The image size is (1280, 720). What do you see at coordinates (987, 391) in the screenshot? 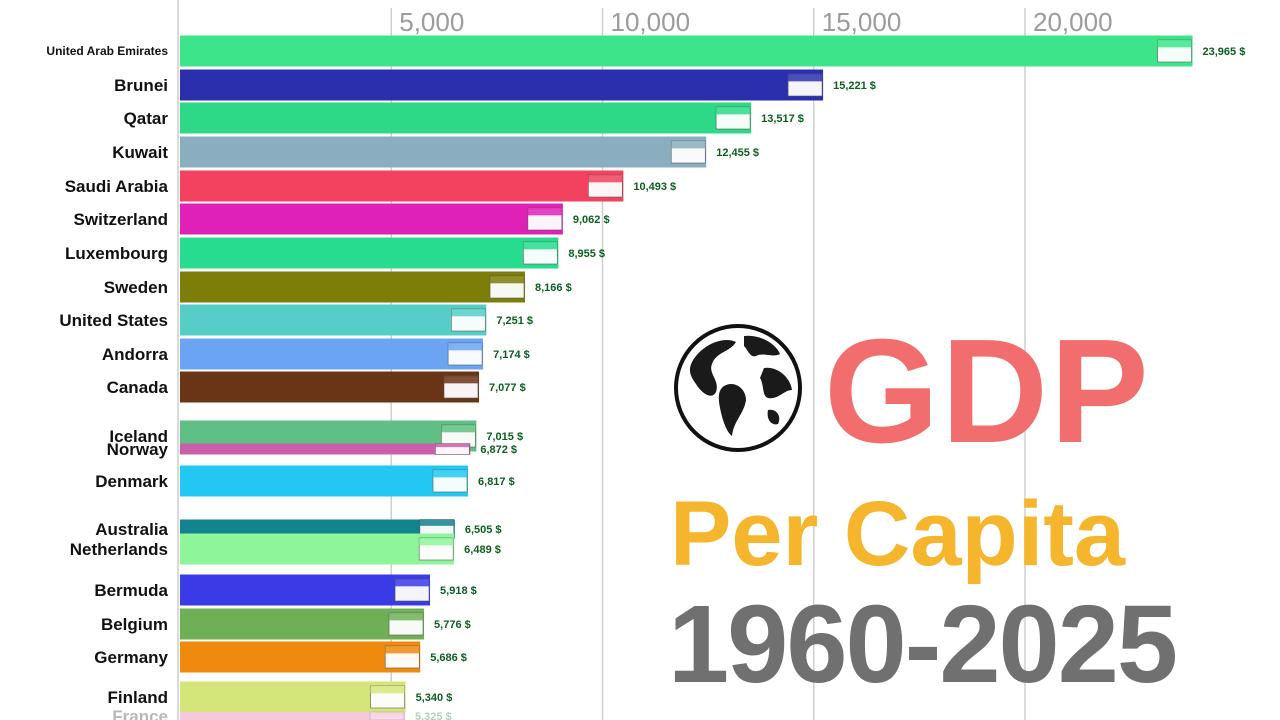
I see `title-gdp: GDP` at bounding box center [987, 391].